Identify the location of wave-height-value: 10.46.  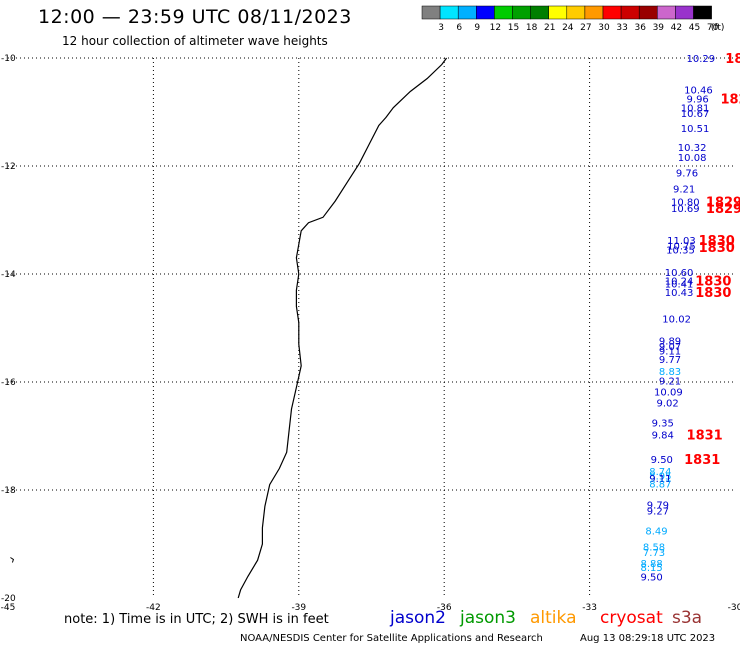
(698, 90).